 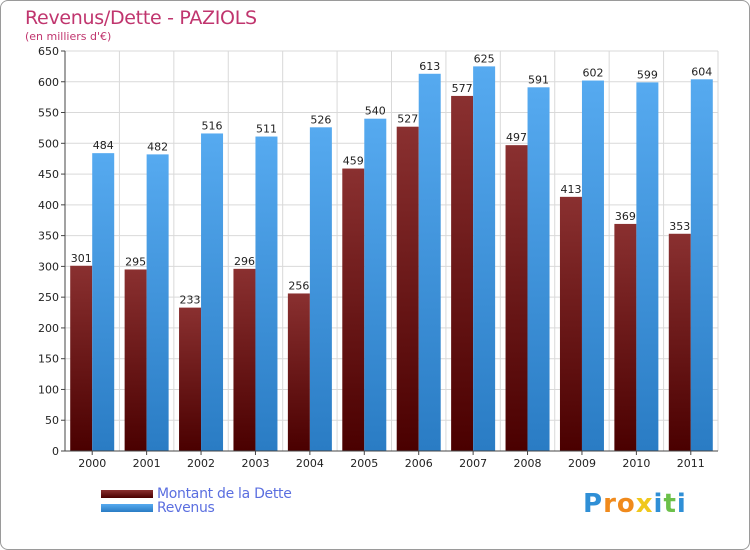 I want to click on y-tick-label: 0, so click(x=55, y=451).